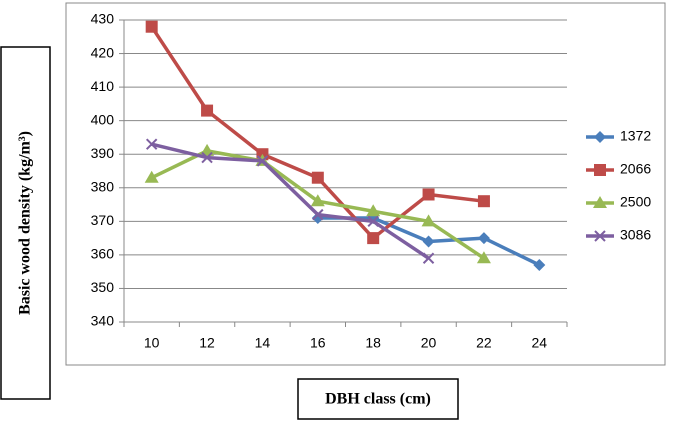 This screenshot has height=426, width=685. Describe the element at coordinates (429, 343) in the screenshot. I see `x-tick-label: 20` at that location.